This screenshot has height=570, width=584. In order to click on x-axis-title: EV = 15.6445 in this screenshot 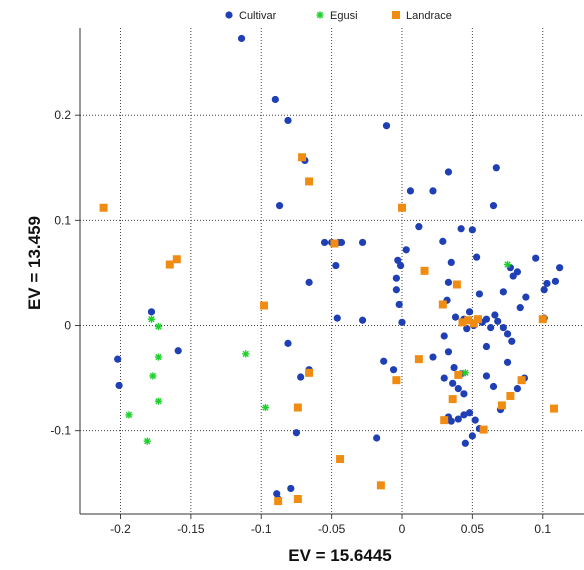, I will do `click(340, 555)`.